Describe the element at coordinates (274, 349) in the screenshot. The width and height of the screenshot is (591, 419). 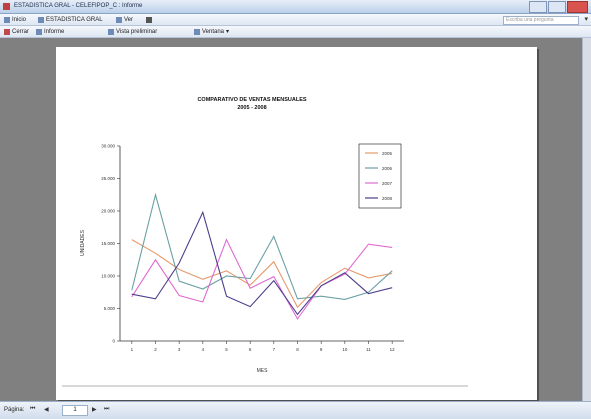
I see `x-tick-label: 7` at that location.